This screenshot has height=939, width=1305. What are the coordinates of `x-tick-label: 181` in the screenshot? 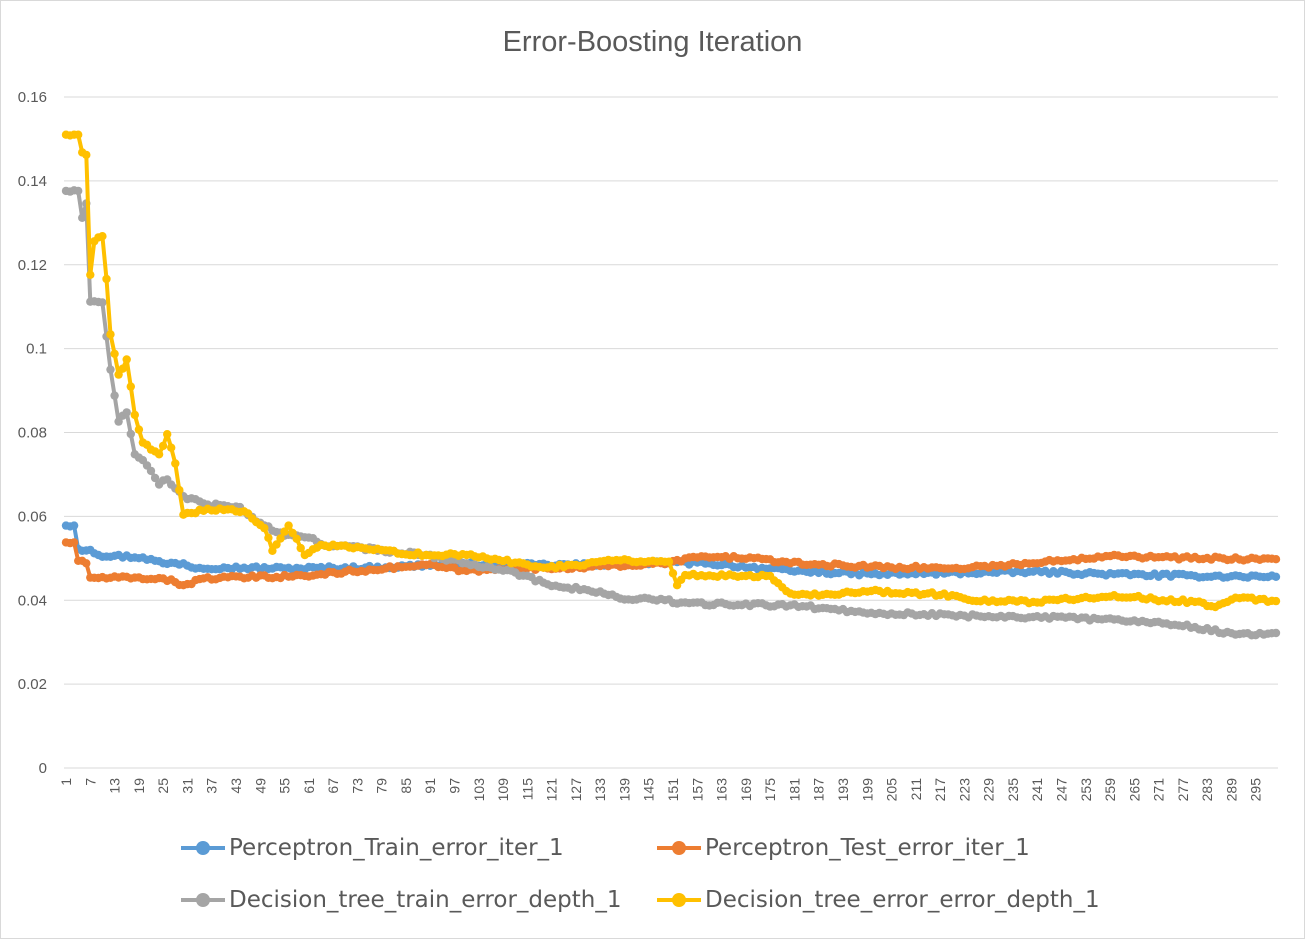 It's located at (794, 790).